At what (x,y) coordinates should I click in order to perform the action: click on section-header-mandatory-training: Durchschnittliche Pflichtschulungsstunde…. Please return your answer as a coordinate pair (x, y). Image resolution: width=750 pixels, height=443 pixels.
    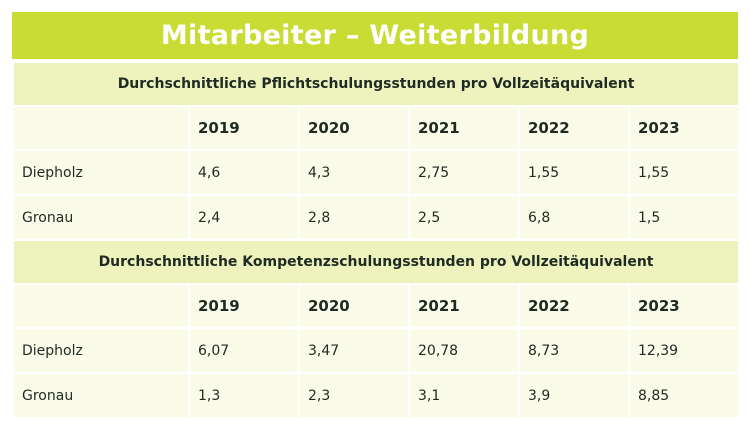
    Looking at the image, I should click on (376, 84).